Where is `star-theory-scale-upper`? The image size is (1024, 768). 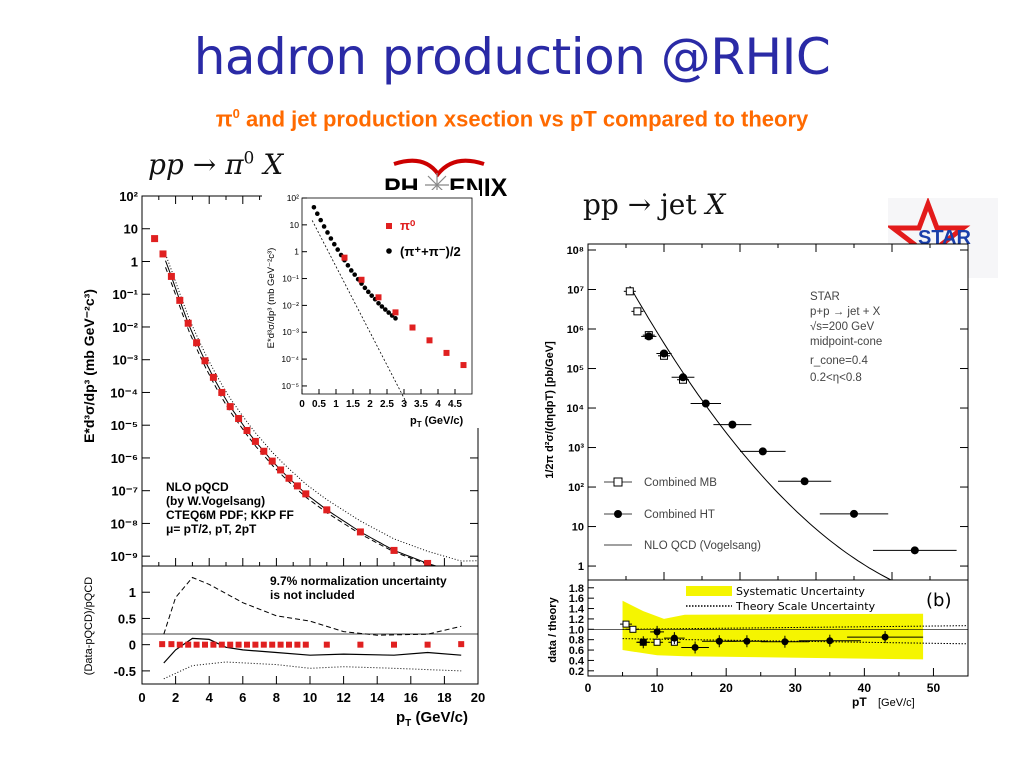 star-theory-scale-upper is located at coordinates (795, 627).